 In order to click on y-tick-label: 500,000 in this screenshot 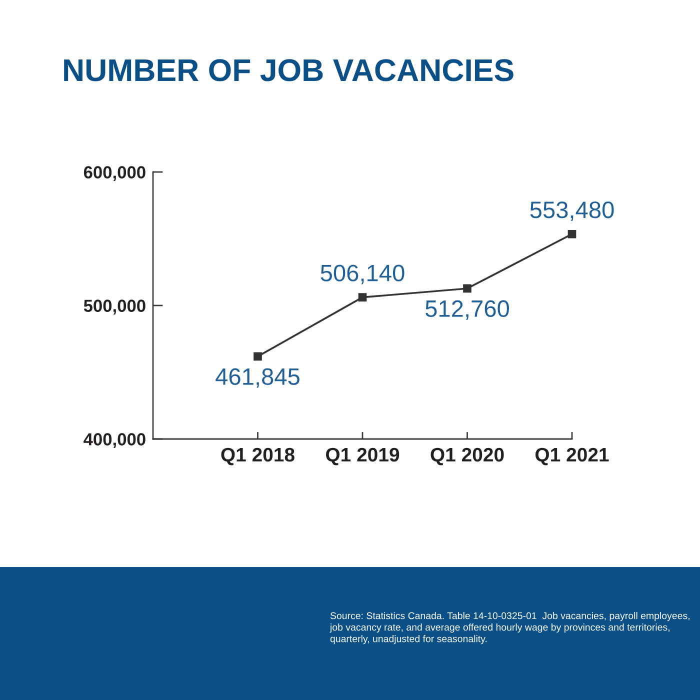, I will do `click(115, 307)`.